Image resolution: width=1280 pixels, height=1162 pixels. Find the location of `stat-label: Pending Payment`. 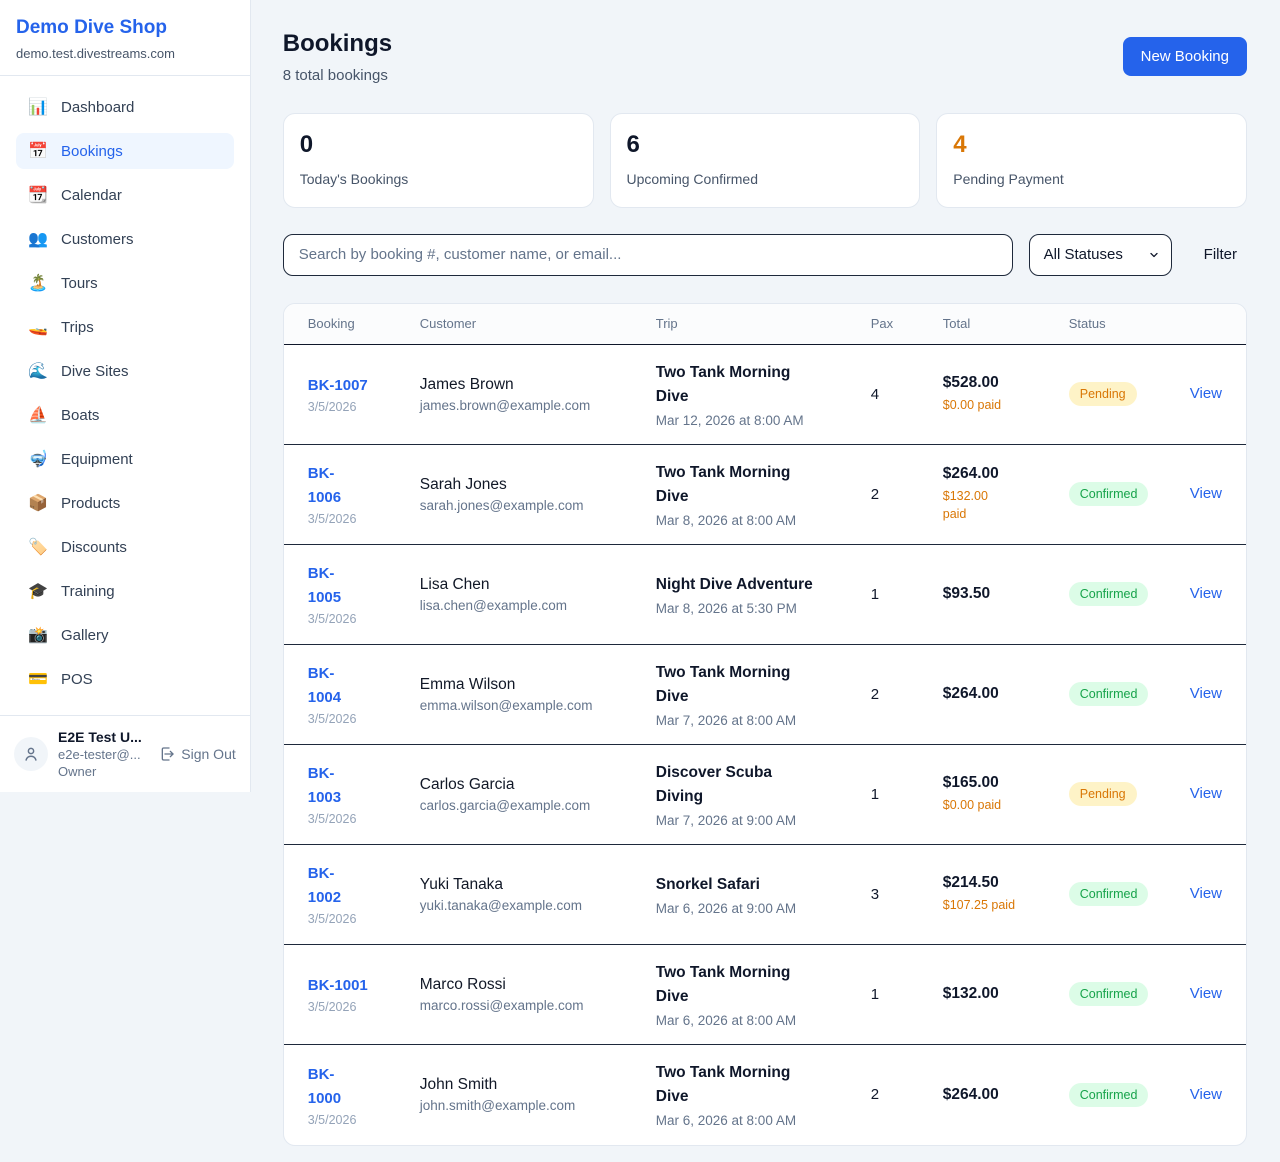

stat-label: Pending Payment is located at coordinates (1008, 178).